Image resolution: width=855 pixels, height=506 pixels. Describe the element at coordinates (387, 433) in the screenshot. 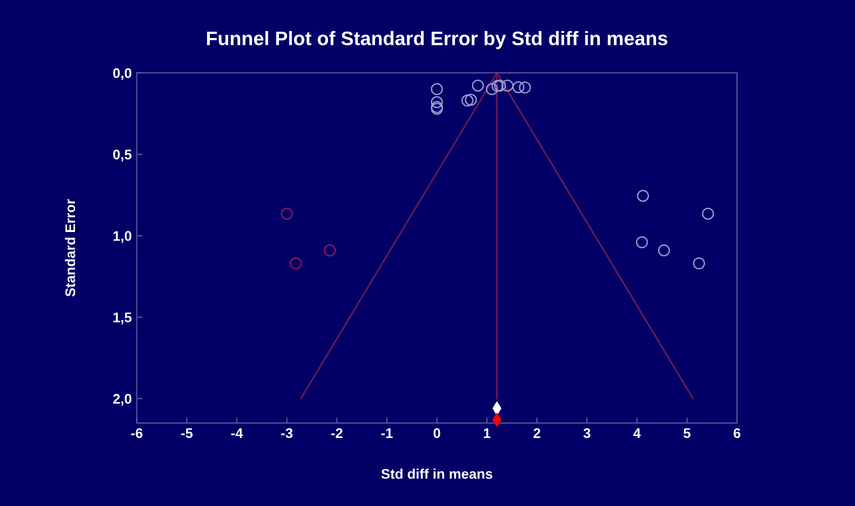

I see `x-tick-label: -1` at that location.